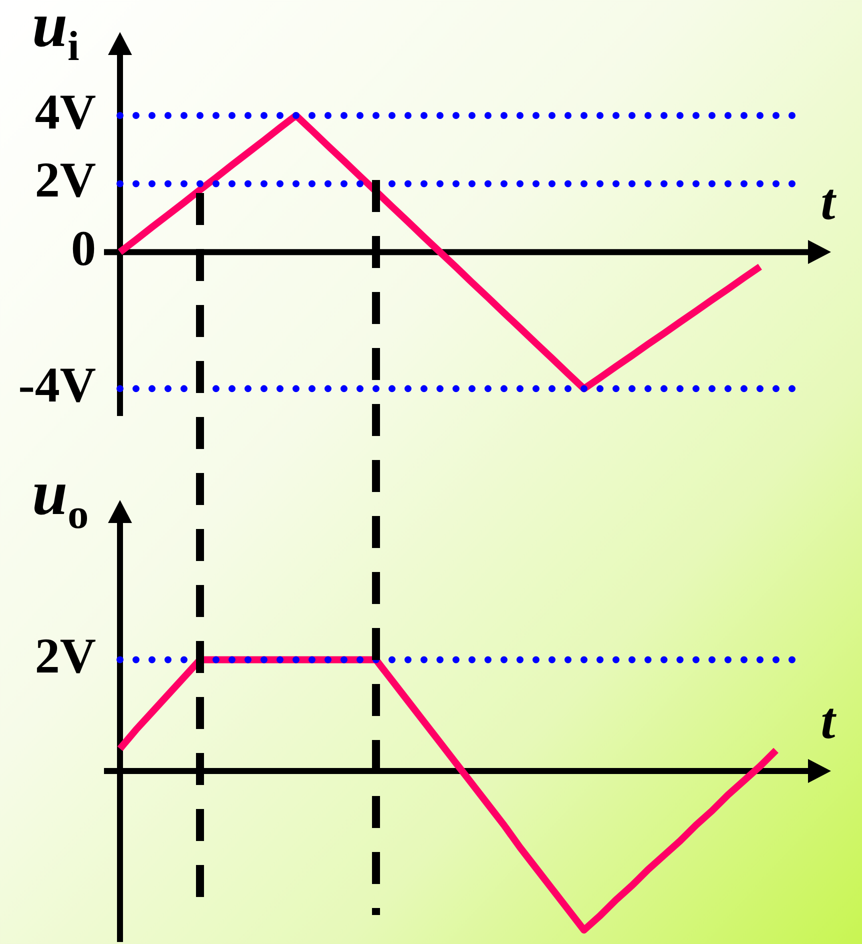  Describe the element at coordinates (57, 384) in the screenshot. I see `y-tick-label: -4V` at that location.